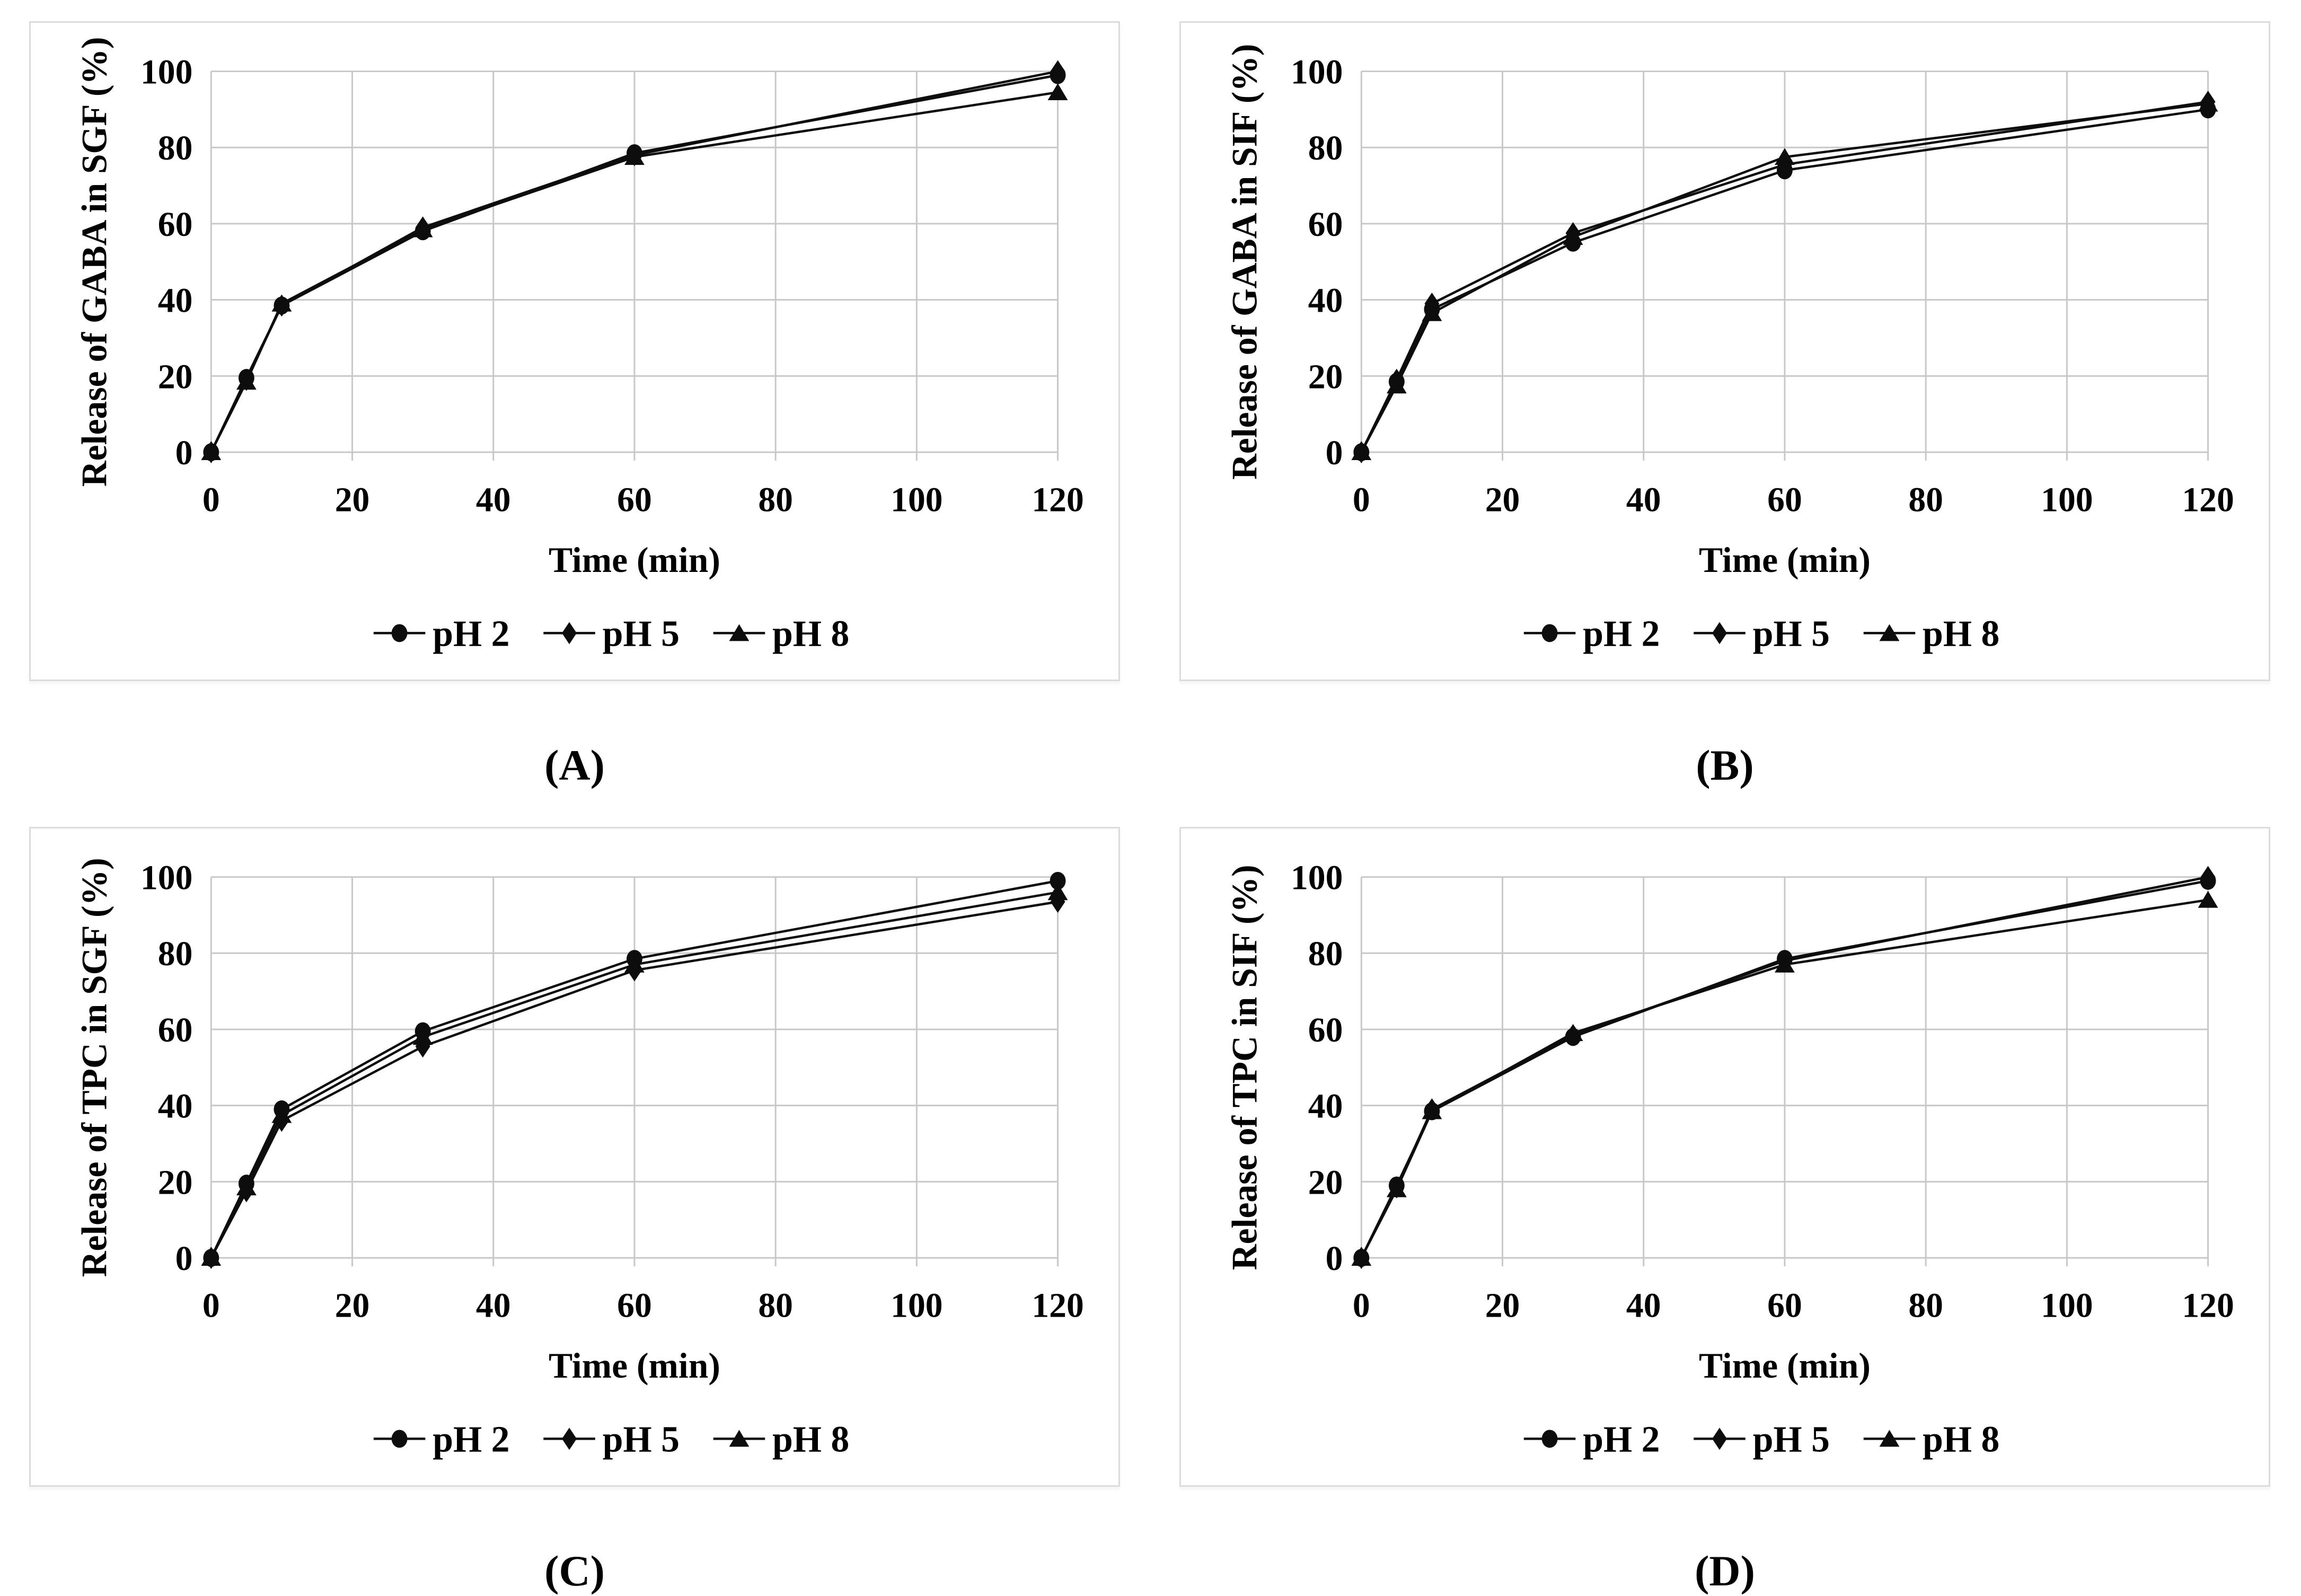 Image resolution: width=2301 pixels, height=1596 pixels. Describe the element at coordinates (1244, 1067) in the screenshot. I see `y-axis-title: Release of TPC in SIF (%)` at that location.